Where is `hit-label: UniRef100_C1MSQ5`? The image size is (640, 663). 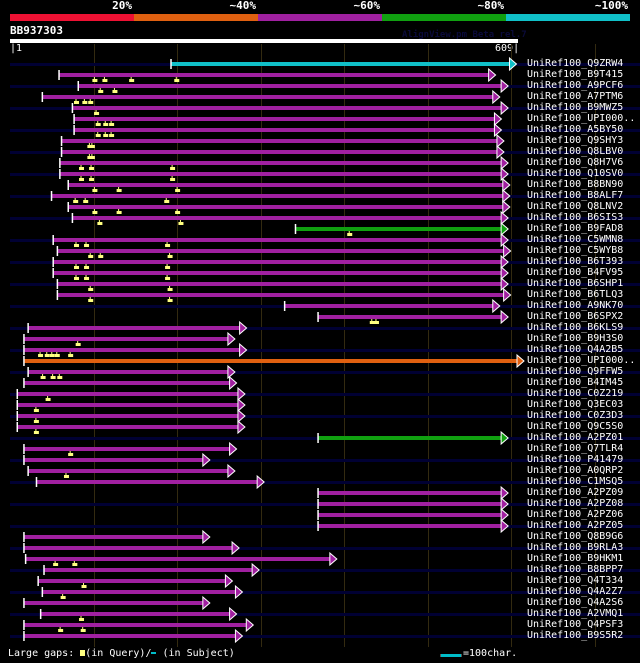 hit-label: UniRef100_C1MSQ5 is located at coordinates (575, 481).